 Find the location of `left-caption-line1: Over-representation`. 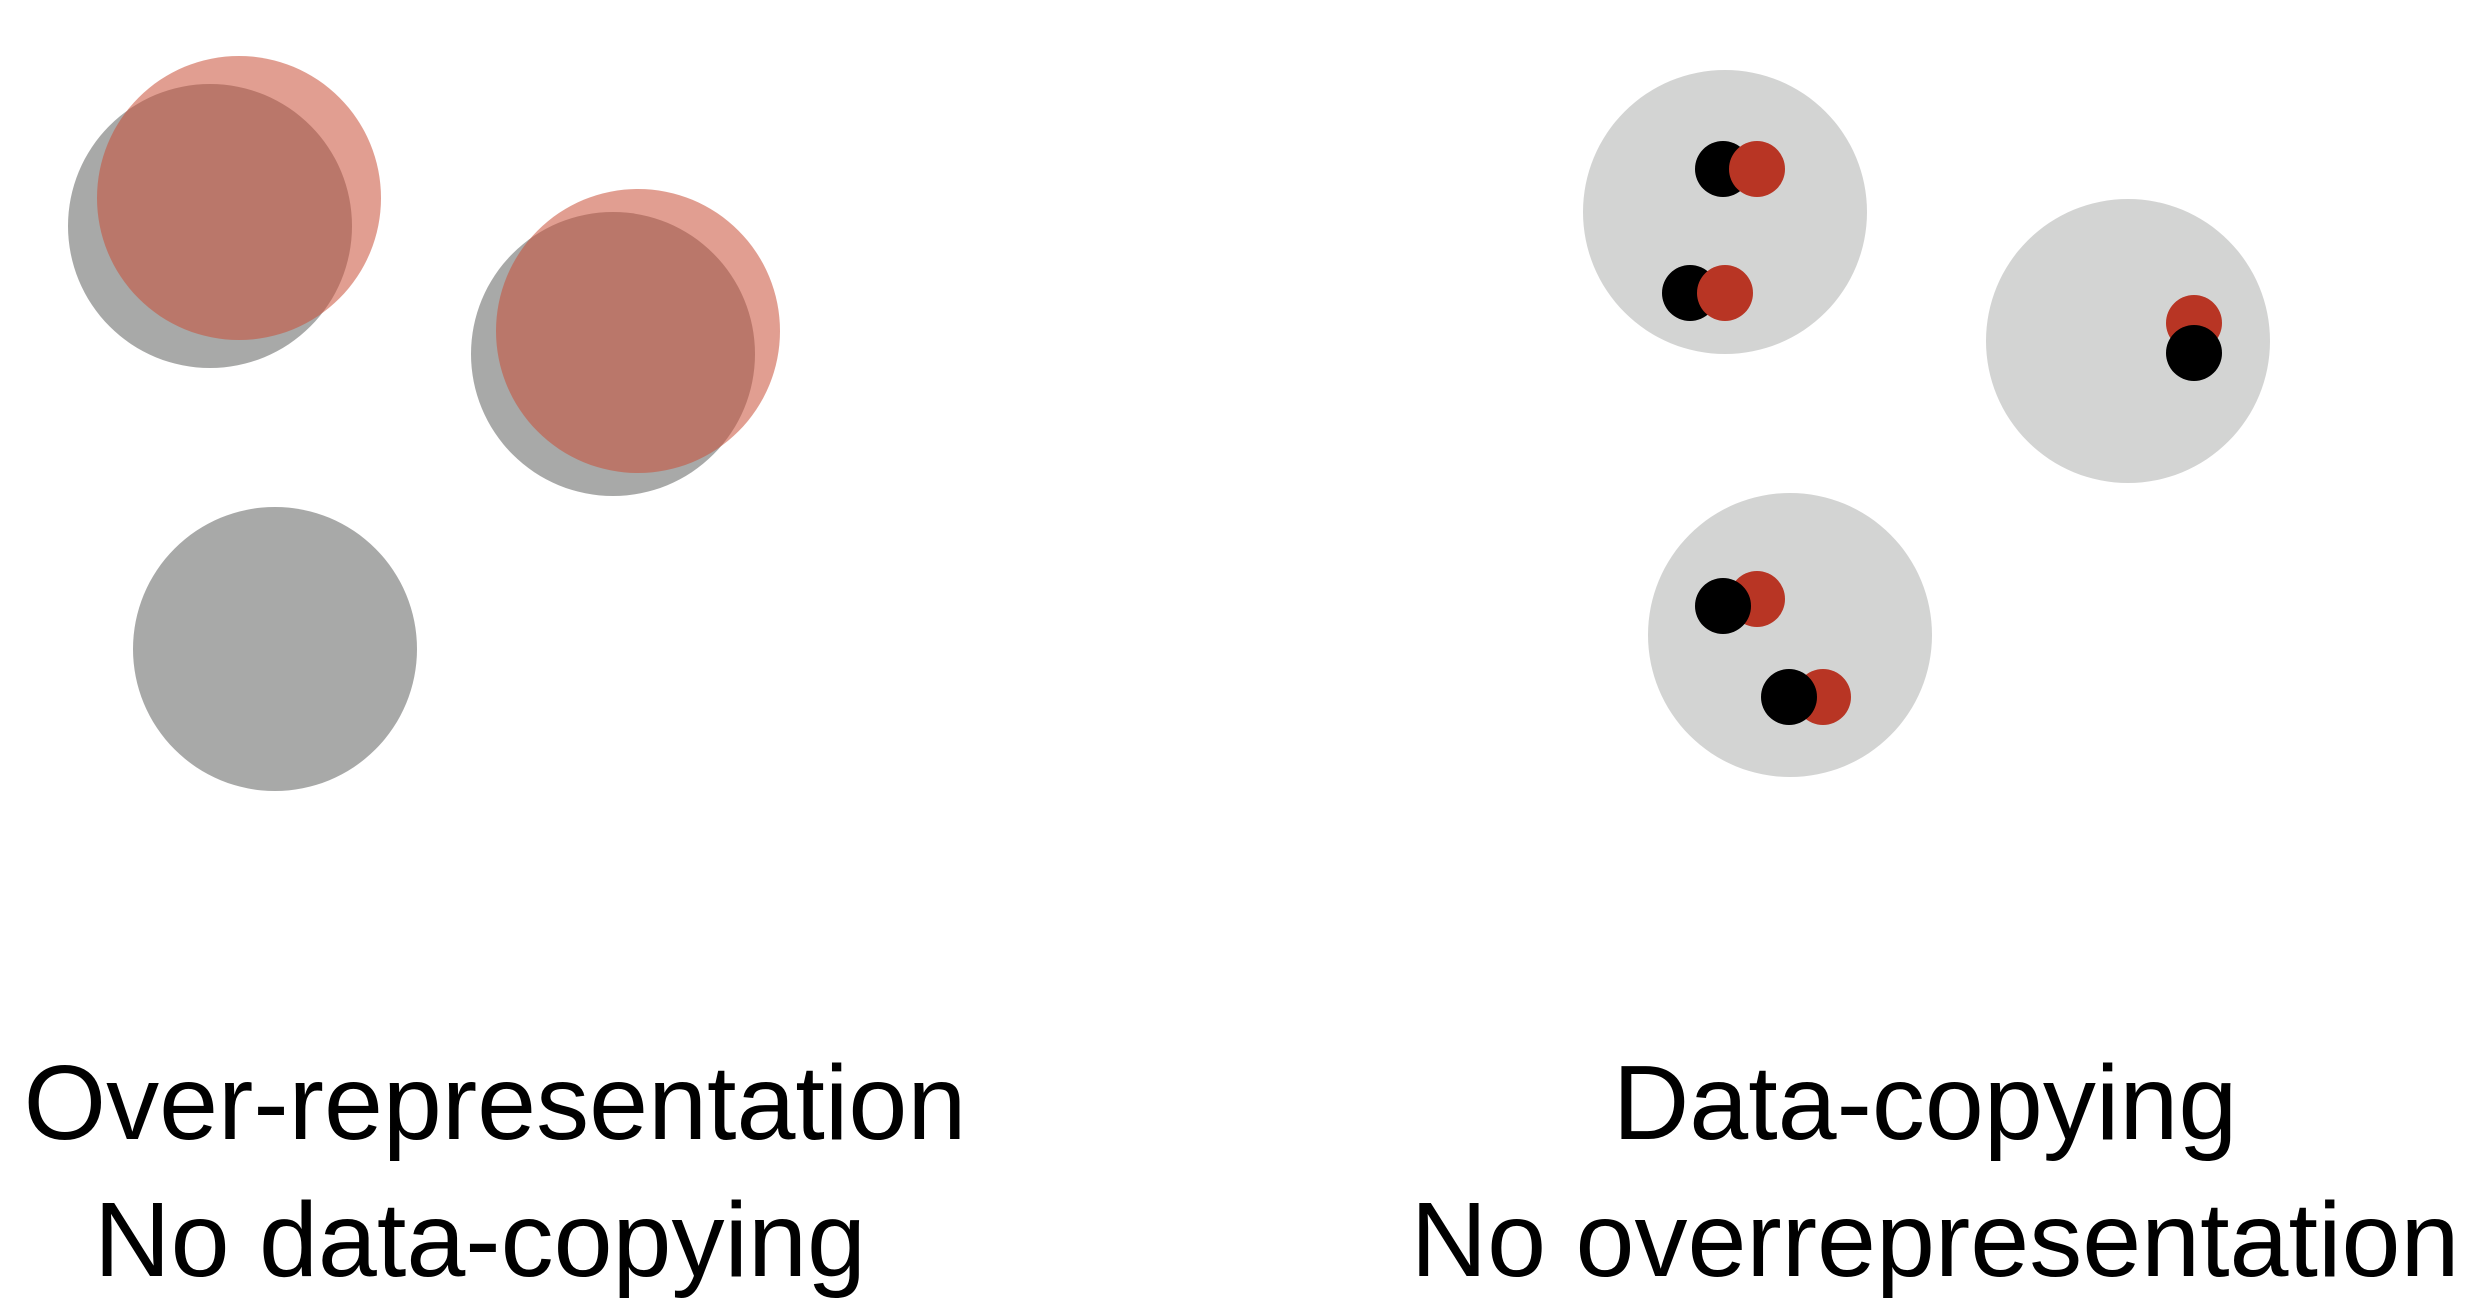

left-caption-line1: Over-representation is located at coordinates (495, 1103).